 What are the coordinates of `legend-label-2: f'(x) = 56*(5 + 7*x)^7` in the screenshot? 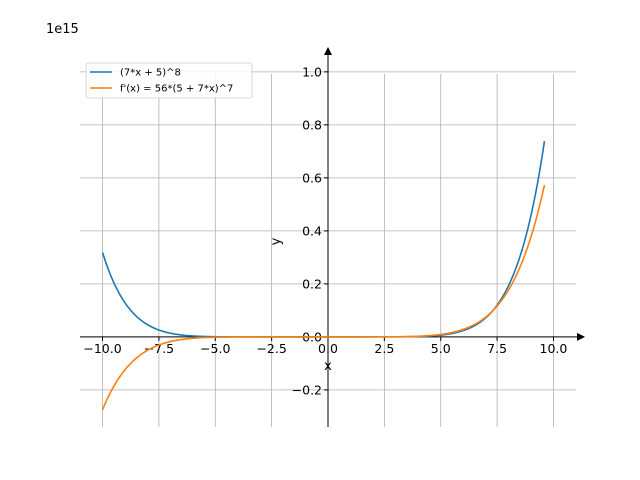 It's located at (176, 89).